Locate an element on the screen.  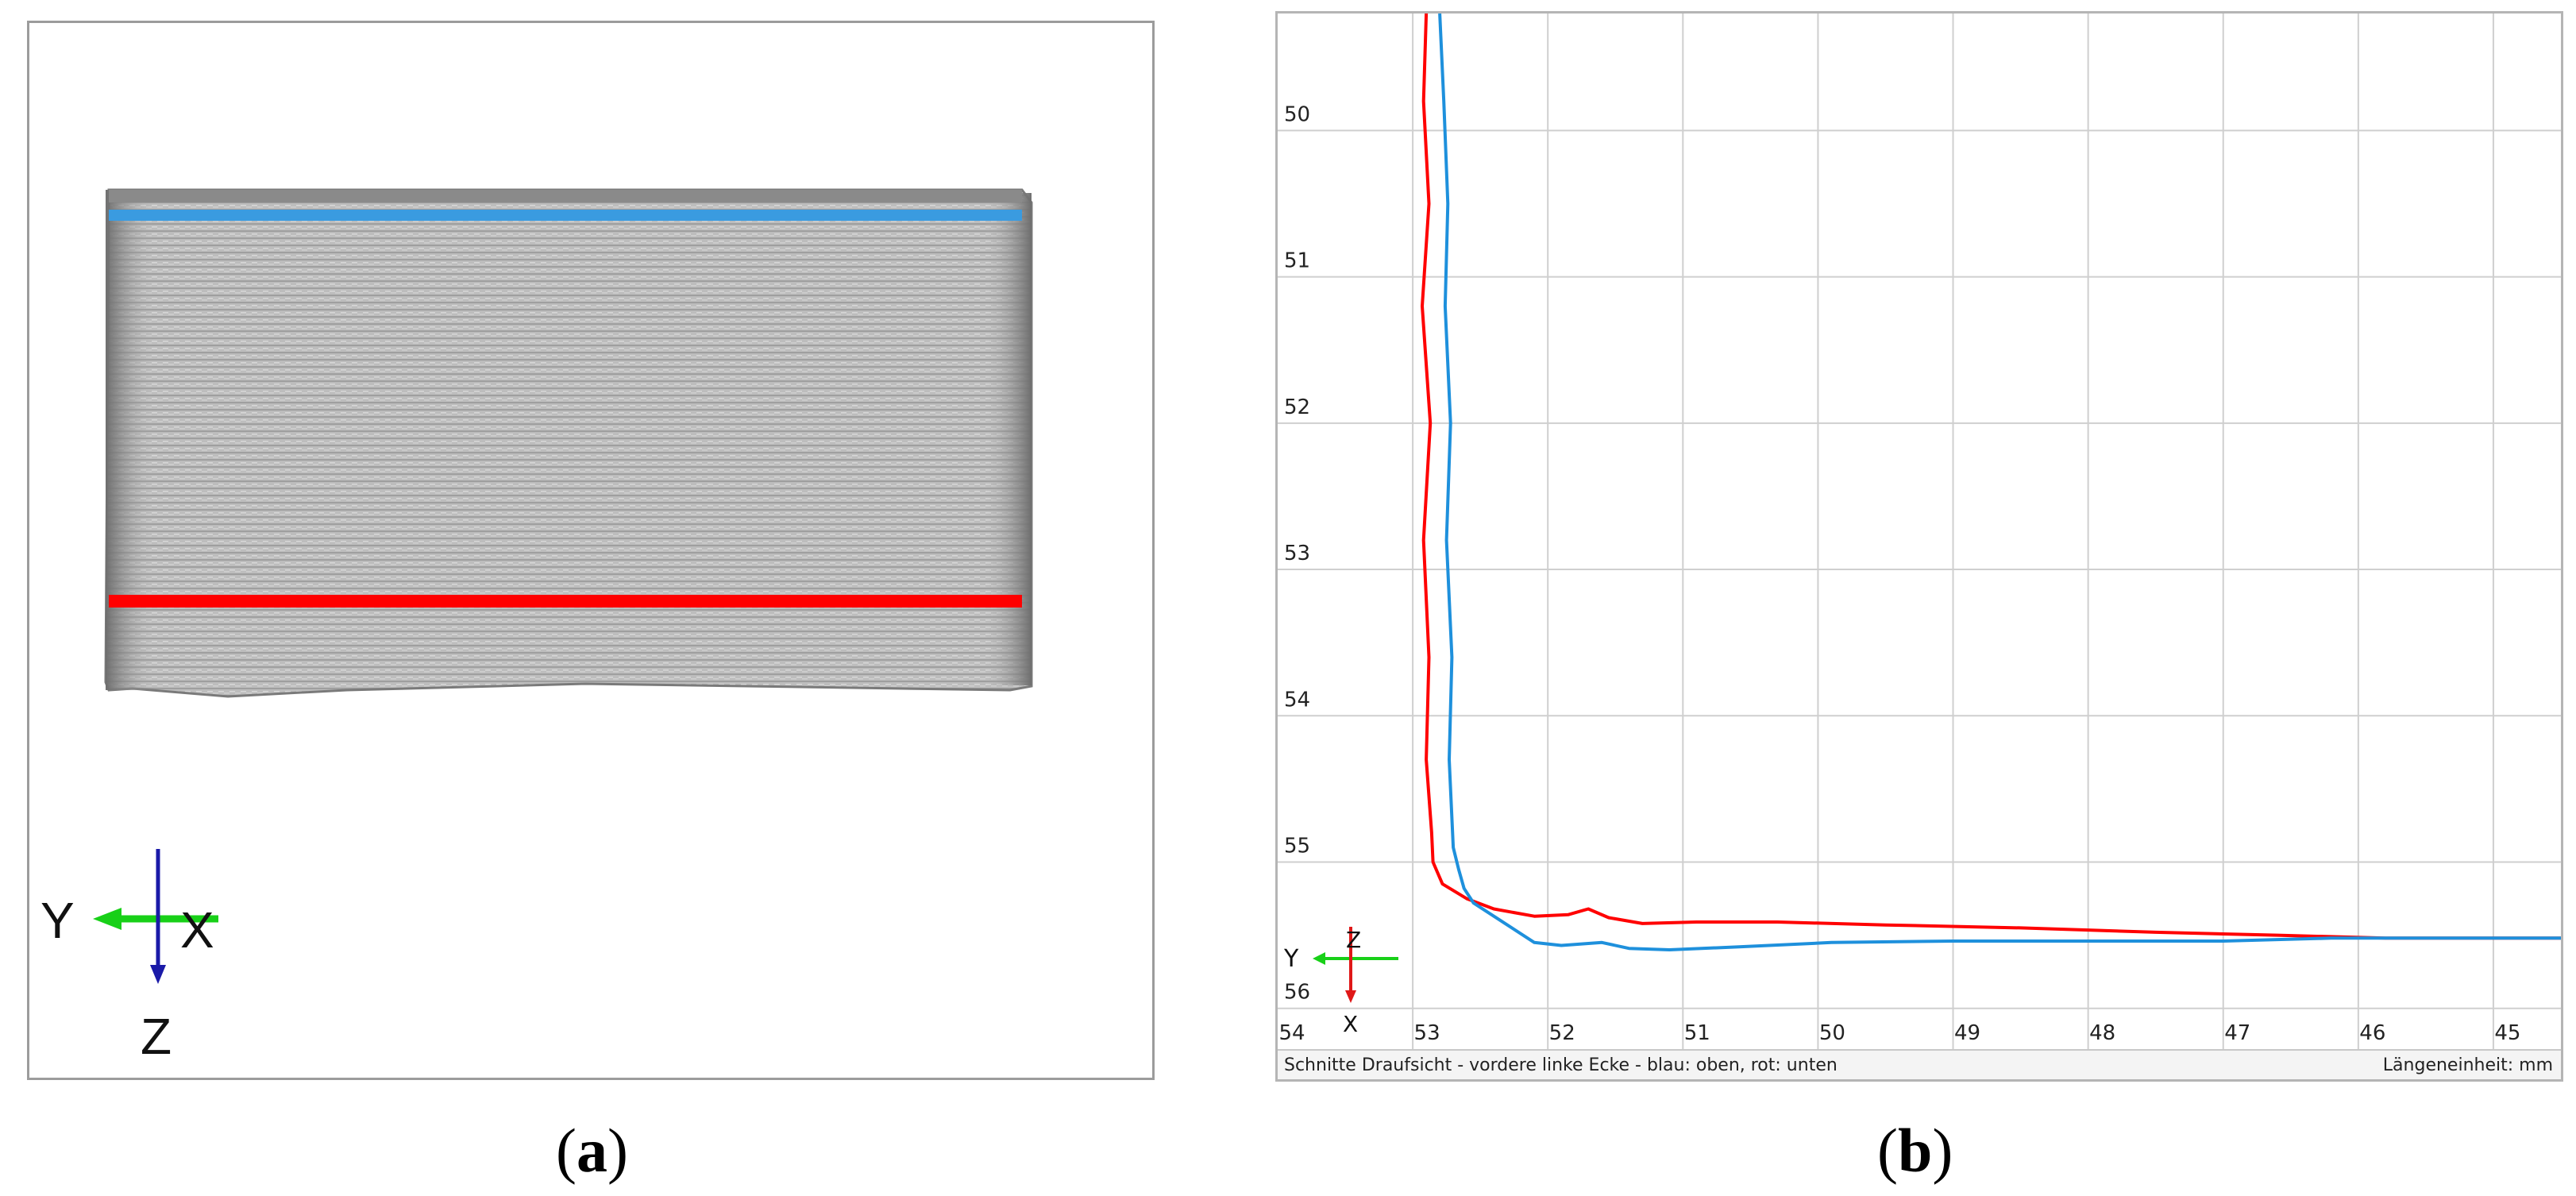
y-tick-label: 56 is located at coordinates (1297, 993).